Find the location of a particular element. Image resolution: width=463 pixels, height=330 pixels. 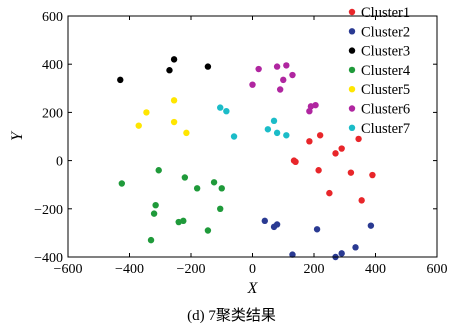

x-tick-label: 600 is located at coordinates (437, 269).